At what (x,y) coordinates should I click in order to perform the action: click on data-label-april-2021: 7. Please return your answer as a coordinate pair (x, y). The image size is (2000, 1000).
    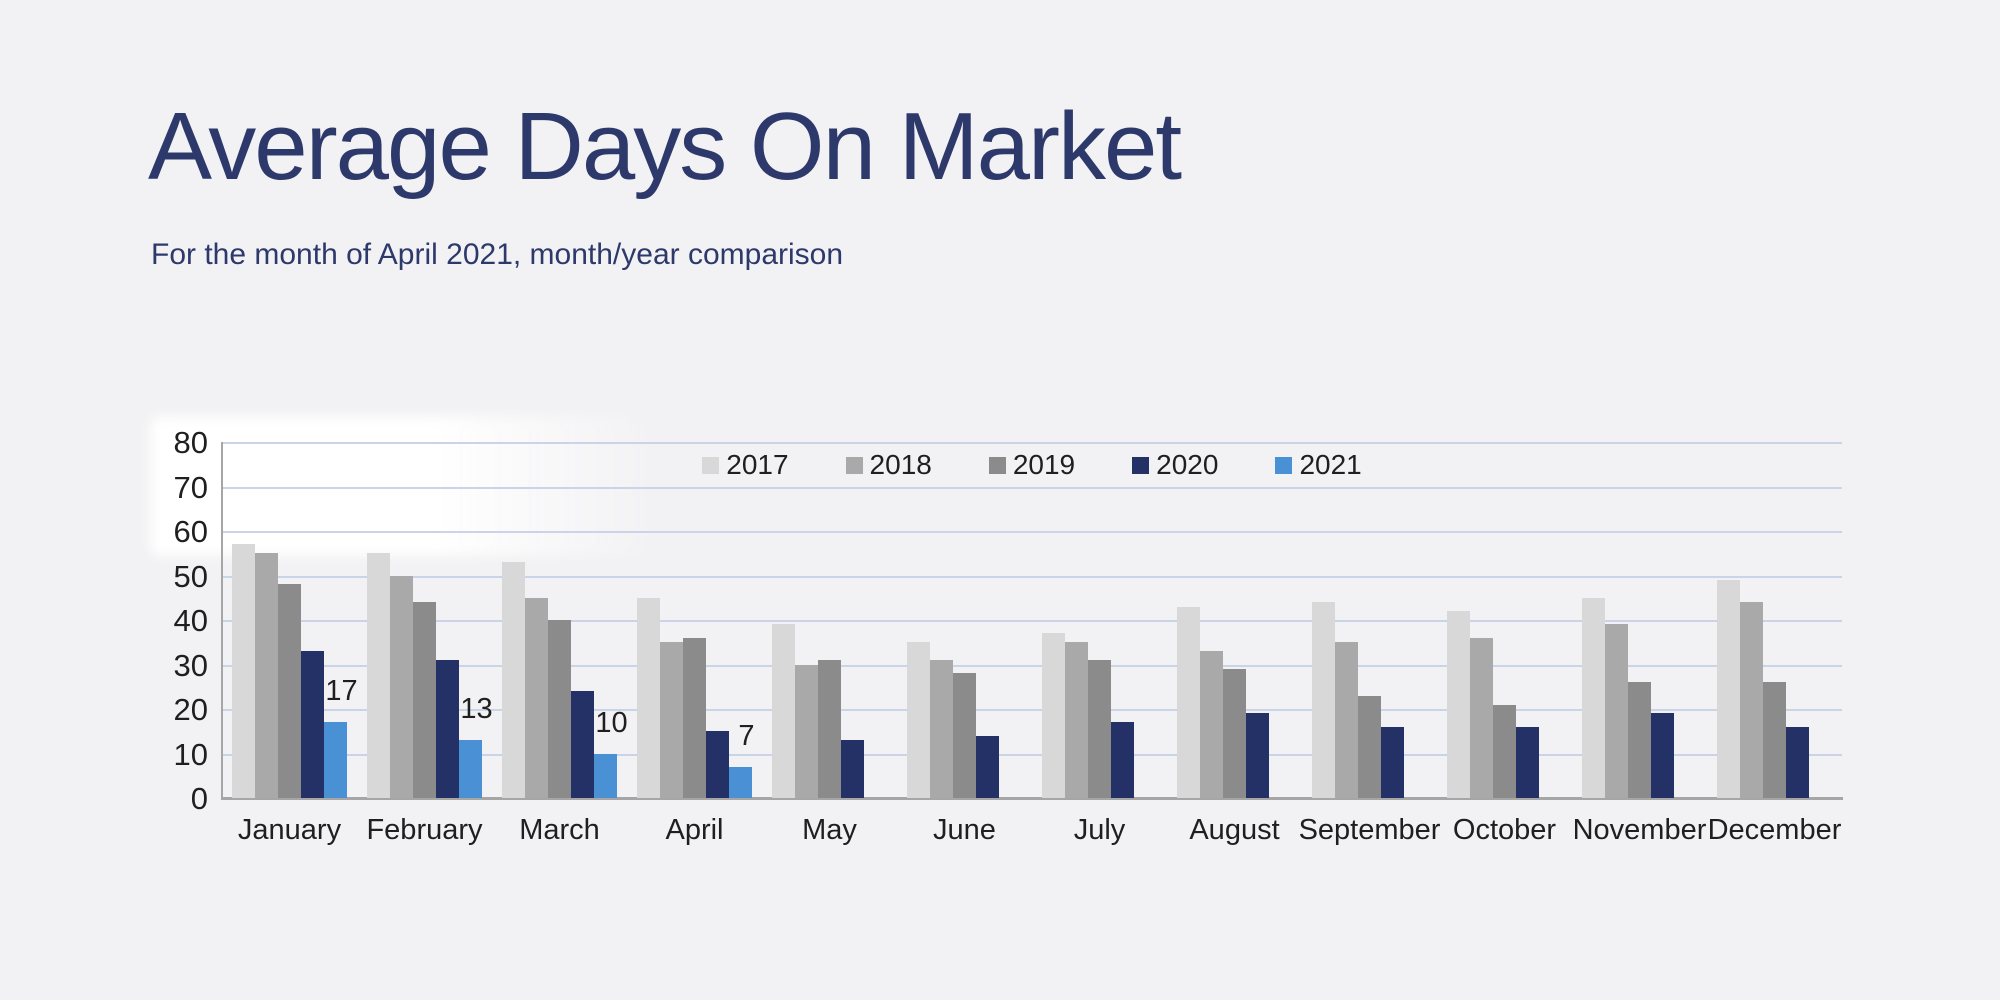
    Looking at the image, I should click on (746, 735).